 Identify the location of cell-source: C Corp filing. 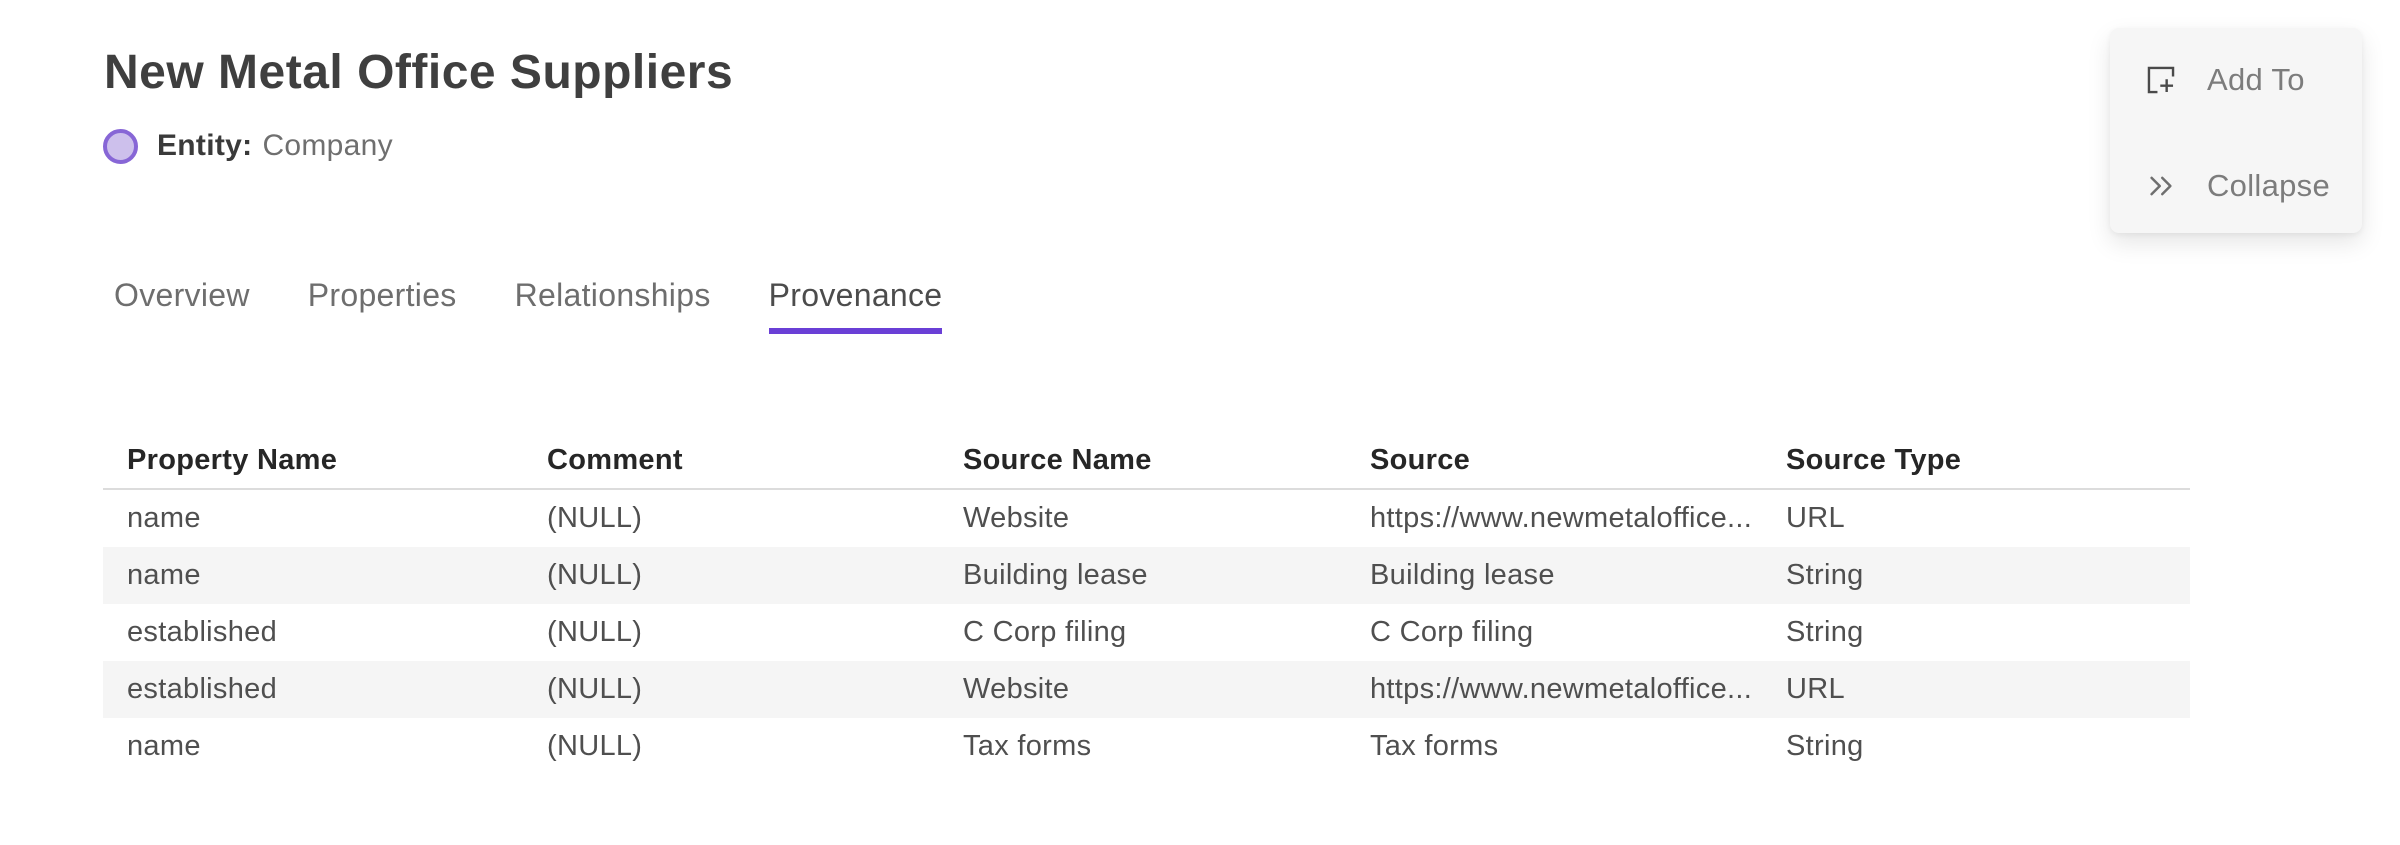
(1452, 632).